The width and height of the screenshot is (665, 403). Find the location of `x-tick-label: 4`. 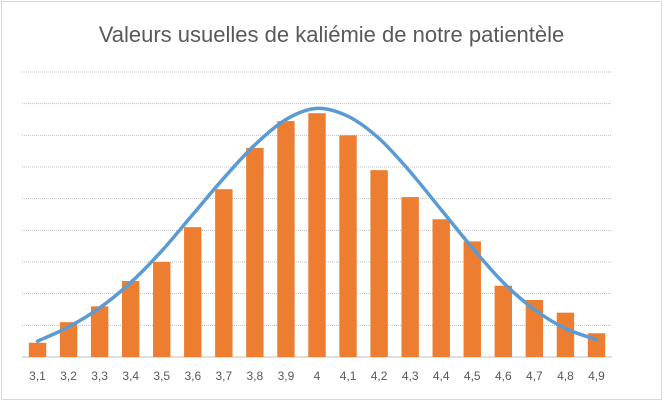

x-tick-label: 4 is located at coordinates (317, 376).